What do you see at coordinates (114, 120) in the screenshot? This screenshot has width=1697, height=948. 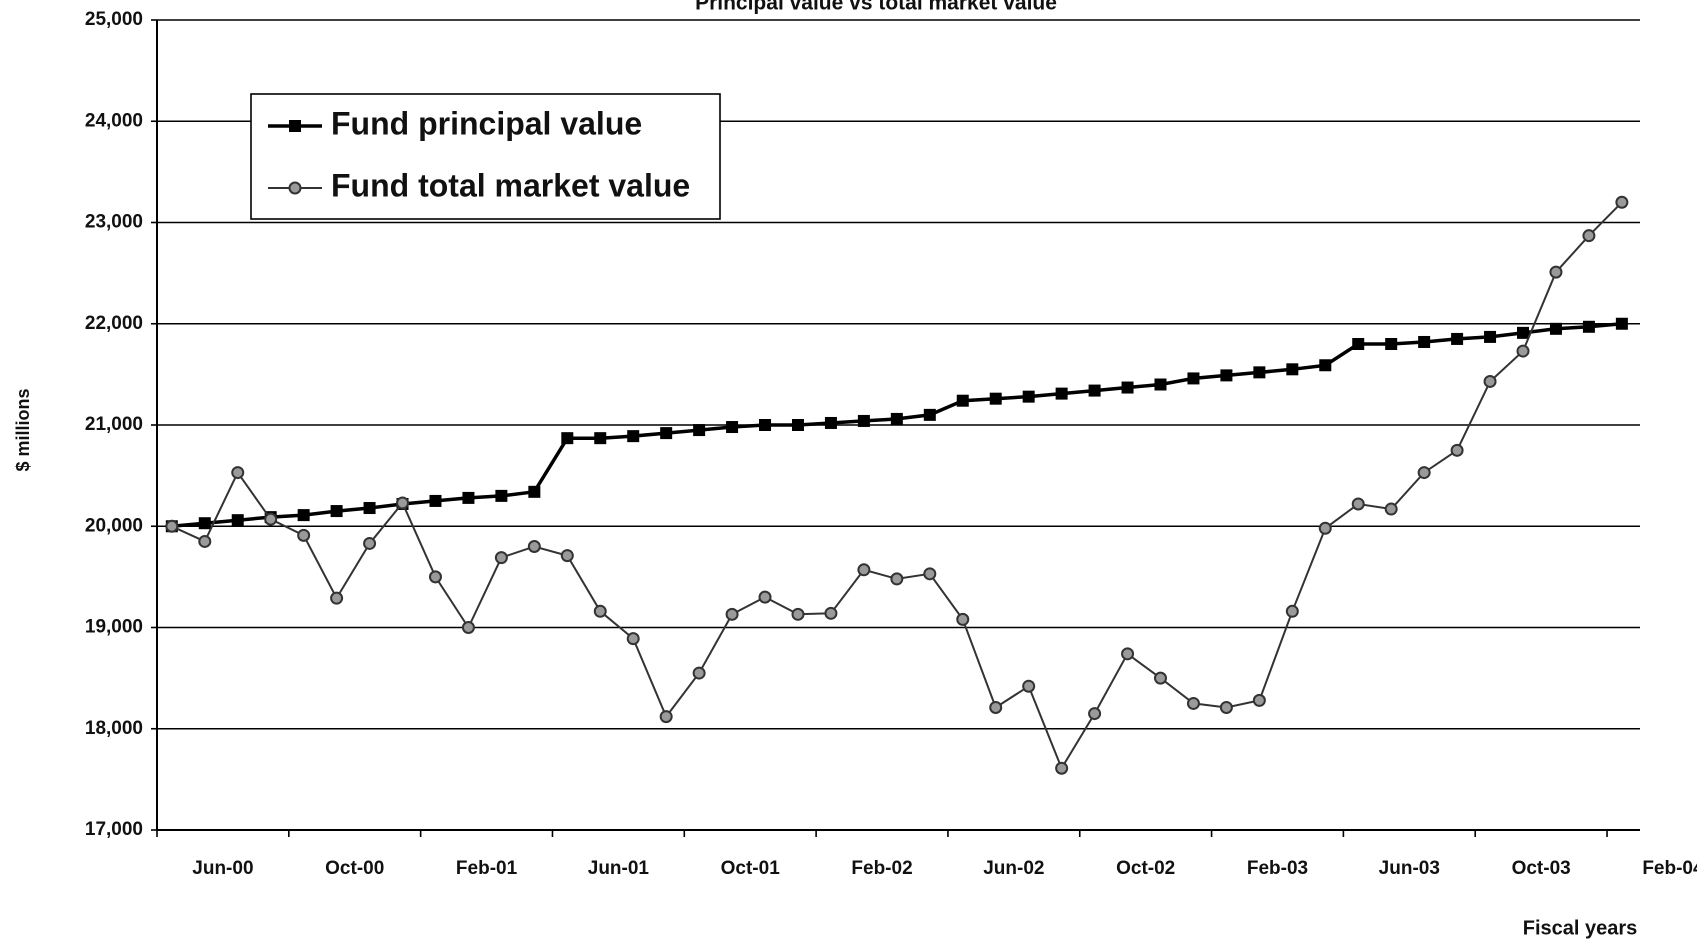 I see `y-tick-label: 24,000` at bounding box center [114, 120].